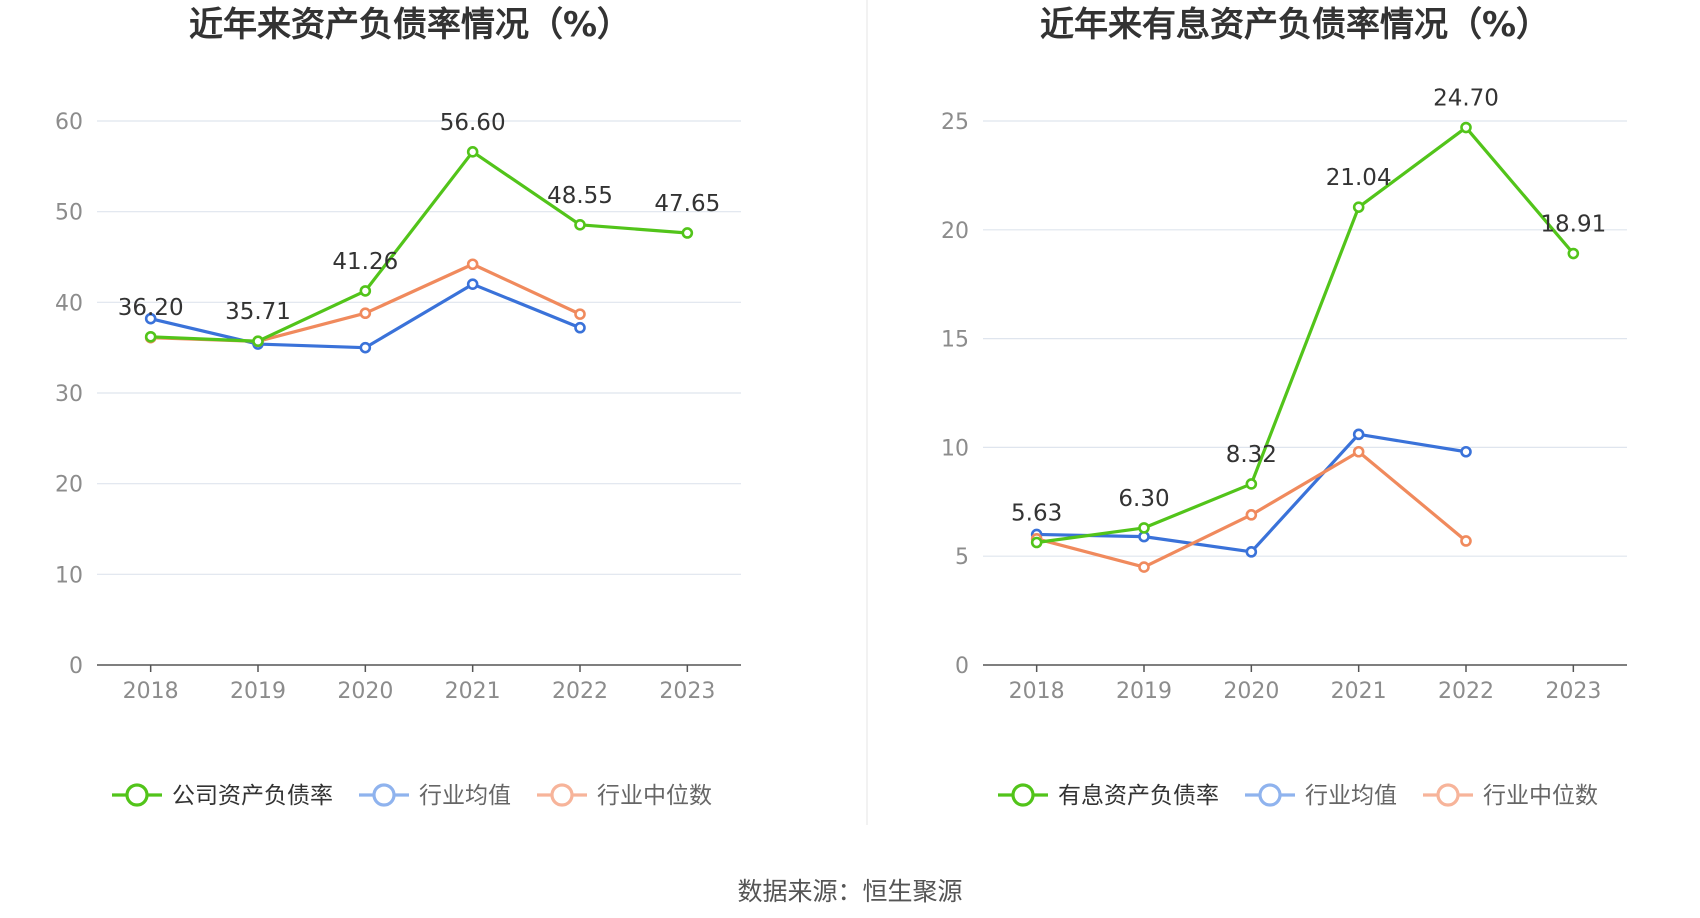 The width and height of the screenshot is (1700, 918). Describe the element at coordinates (410, 25) in the screenshot. I see `chart-title: 近年来资产负债率情况（%）` at that location.